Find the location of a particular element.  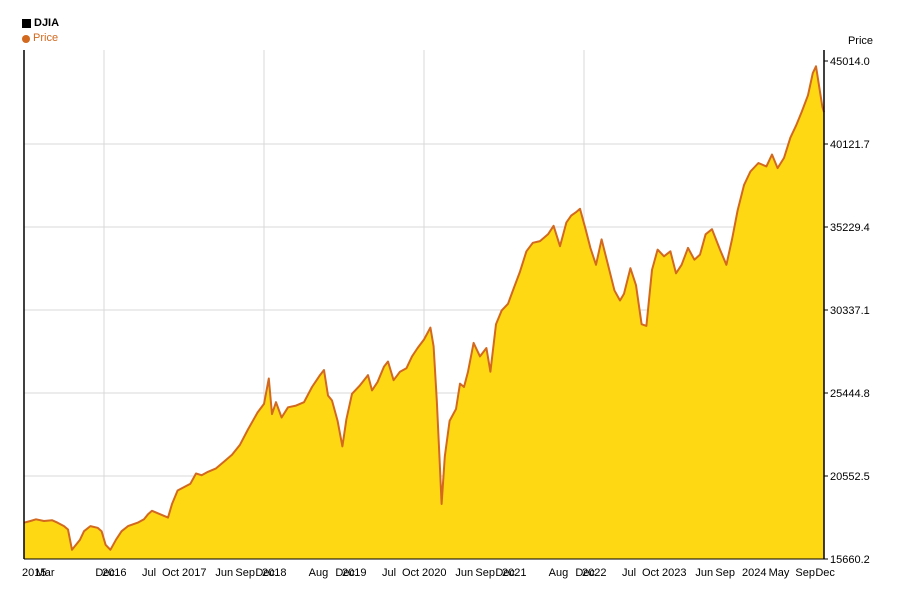

legend: DJIA Price is located at coordinates (40, 31).